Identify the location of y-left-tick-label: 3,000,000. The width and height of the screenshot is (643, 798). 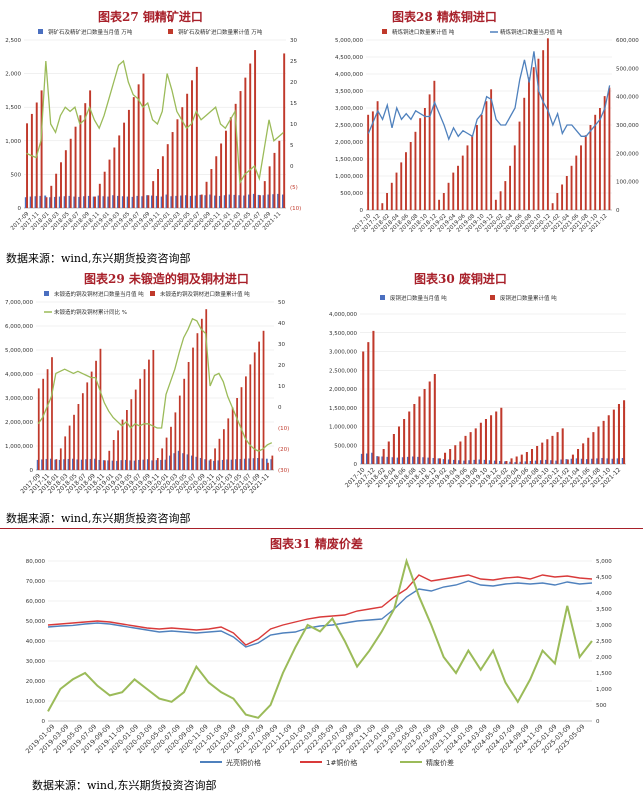
(19, 399).